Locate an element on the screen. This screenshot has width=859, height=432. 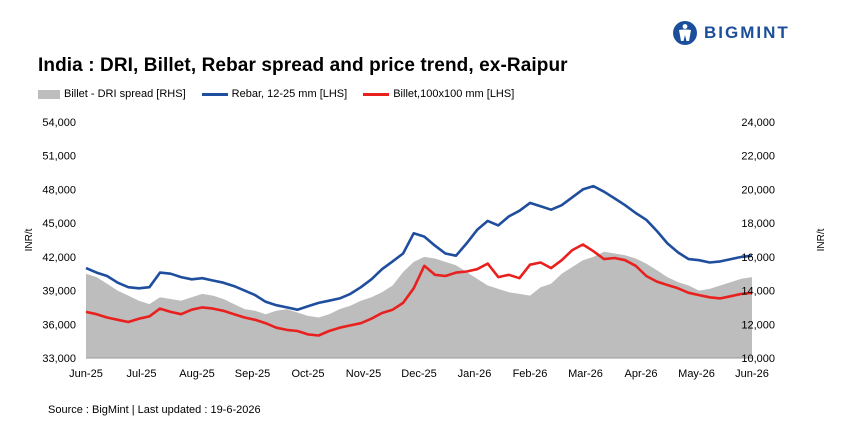
y-left-tick-label: 48,000 is located at coordinates (59, 190).